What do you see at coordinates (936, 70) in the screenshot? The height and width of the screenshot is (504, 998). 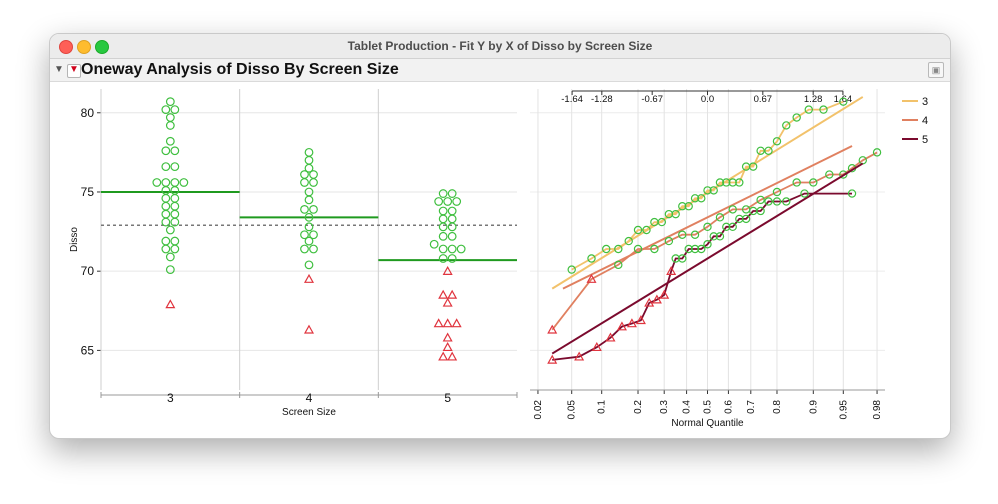 I see `pin-icon: ▣` at bounding box center [936, 70].